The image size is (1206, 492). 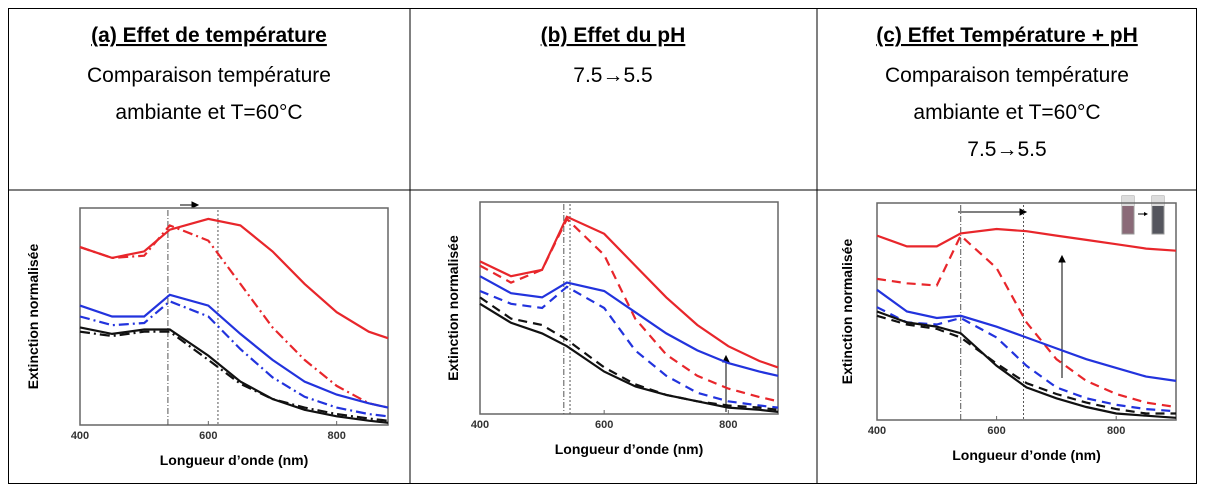 I want to click on cell-title: (a) Effet de température, so click(x=209, y=35).